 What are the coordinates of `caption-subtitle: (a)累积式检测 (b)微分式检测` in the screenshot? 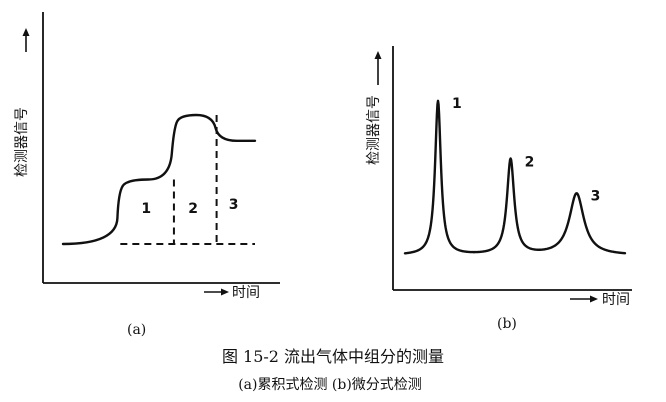 It's located at (330, 385).